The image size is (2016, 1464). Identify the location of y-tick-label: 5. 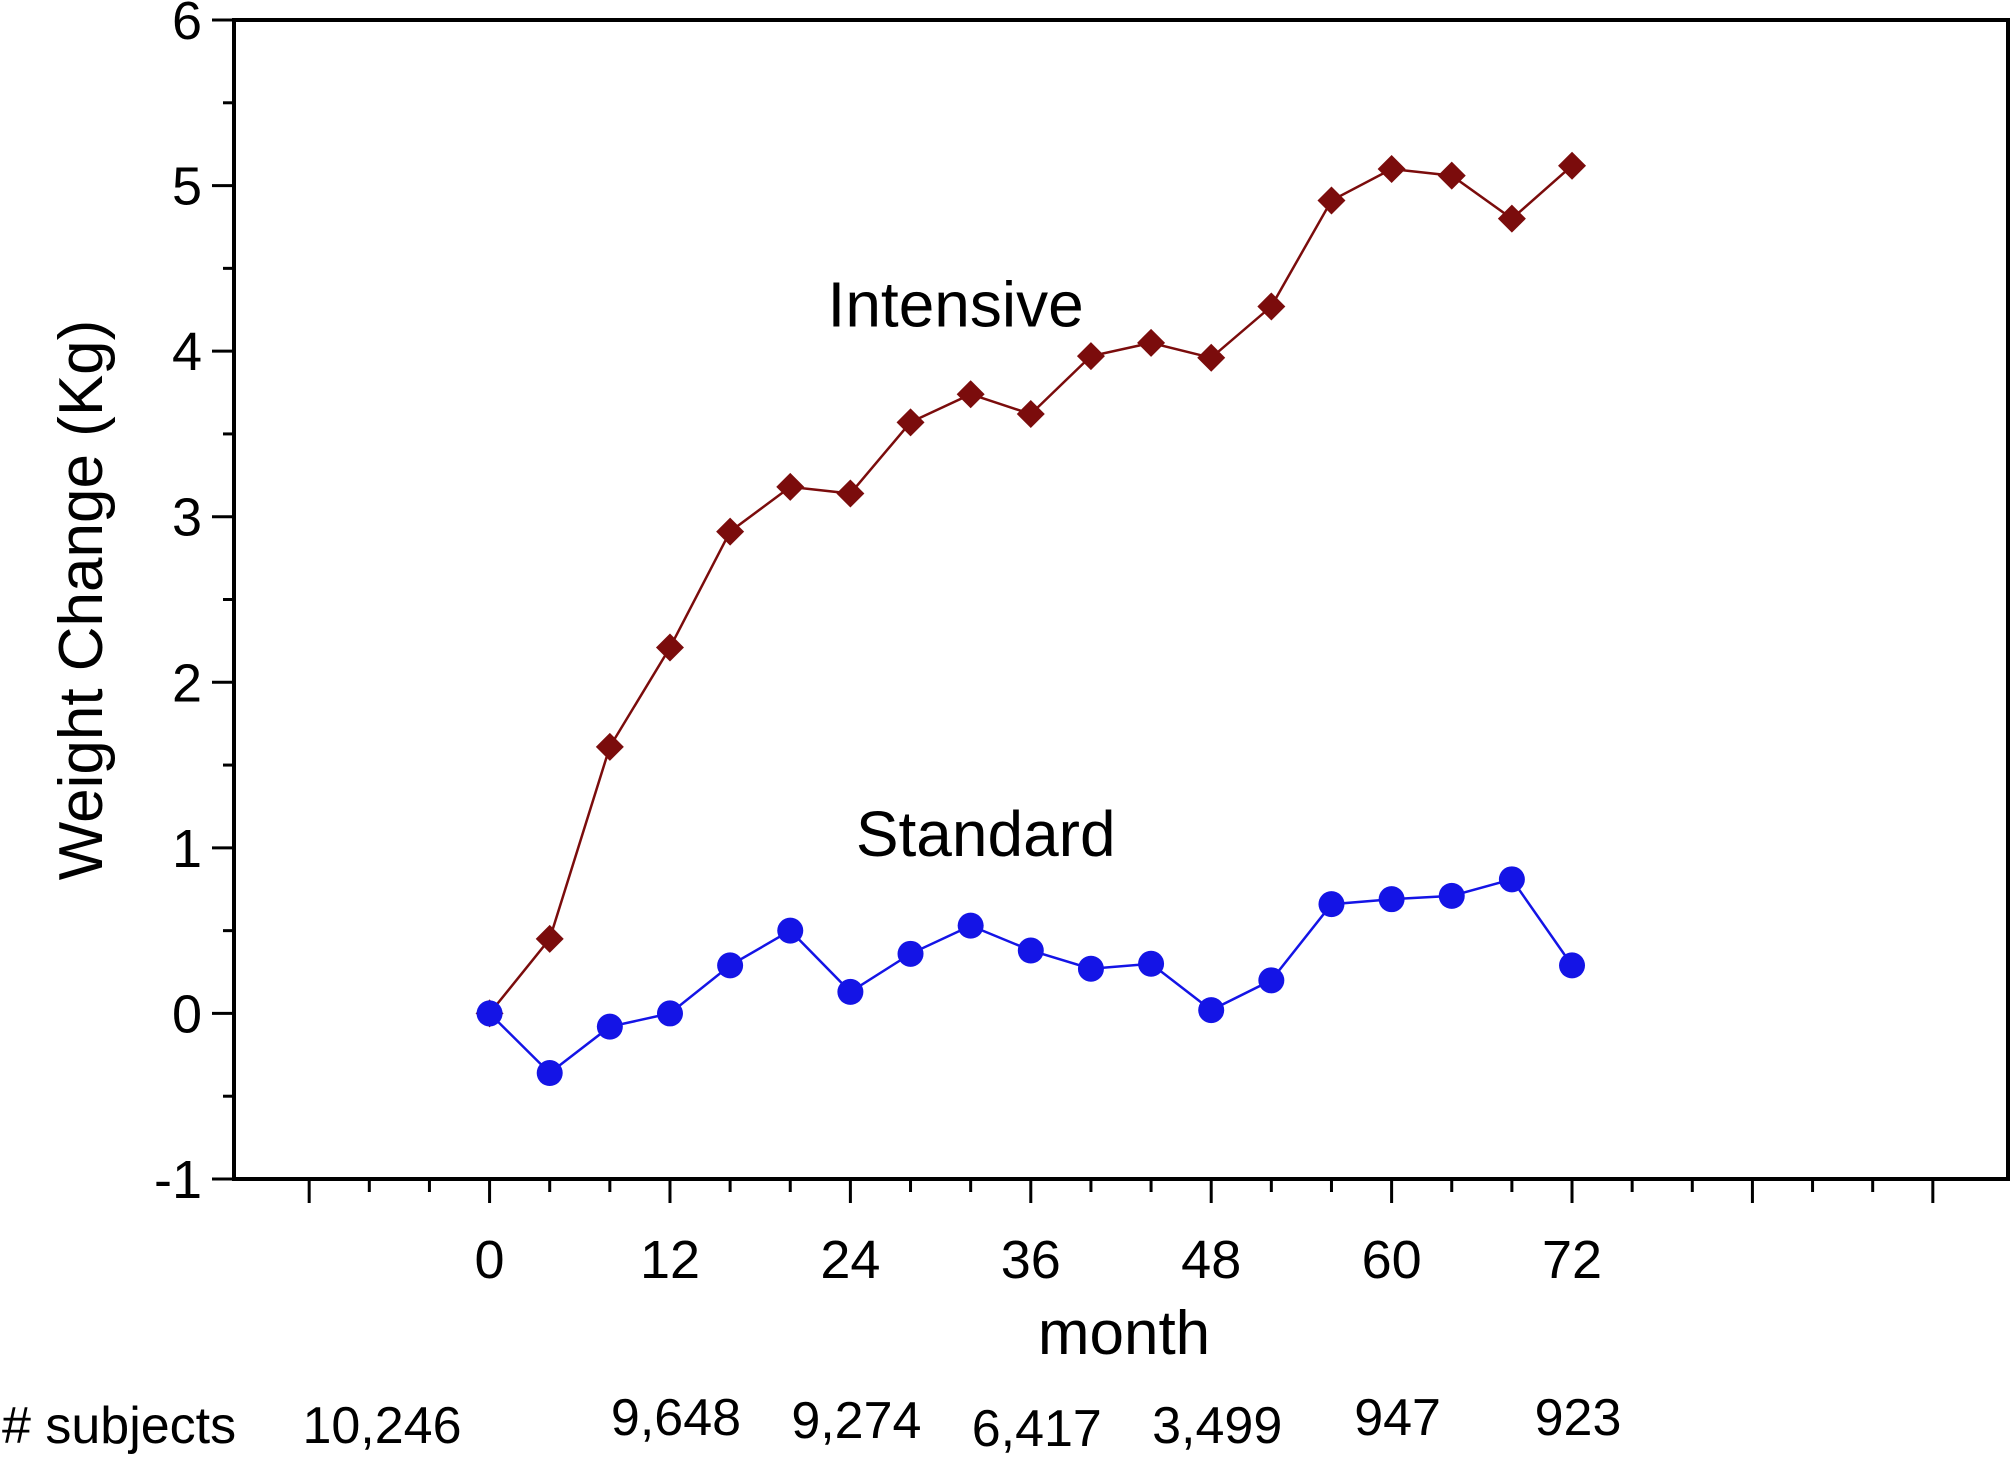
(187, 187).